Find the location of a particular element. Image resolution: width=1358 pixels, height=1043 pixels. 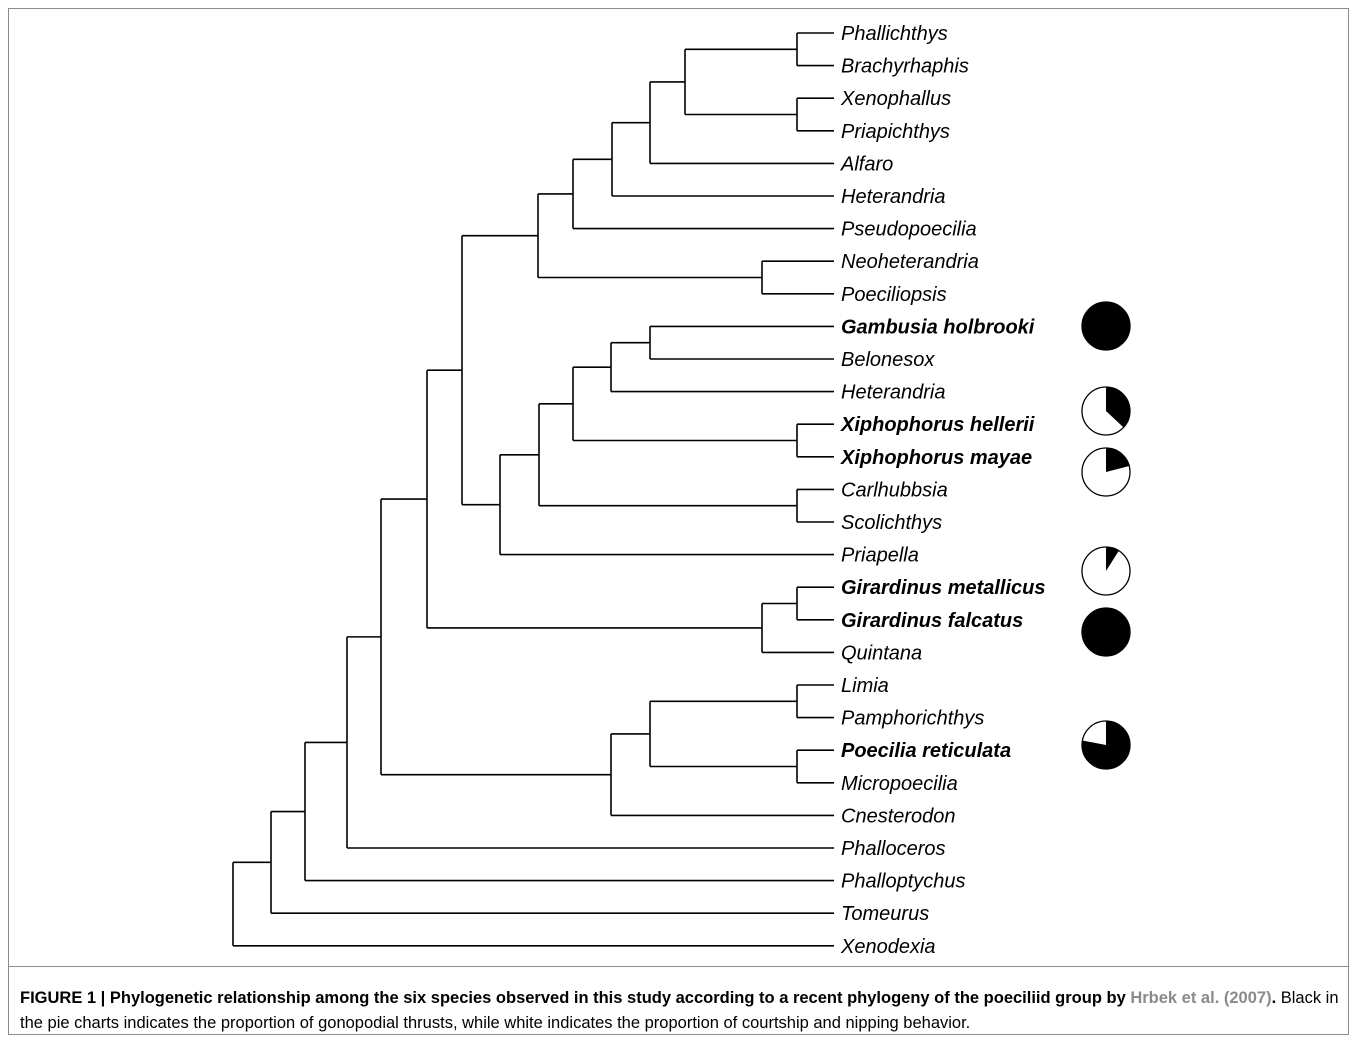

taxon-label: Xiphophorus hellerii is located at coordinates (937, 425).